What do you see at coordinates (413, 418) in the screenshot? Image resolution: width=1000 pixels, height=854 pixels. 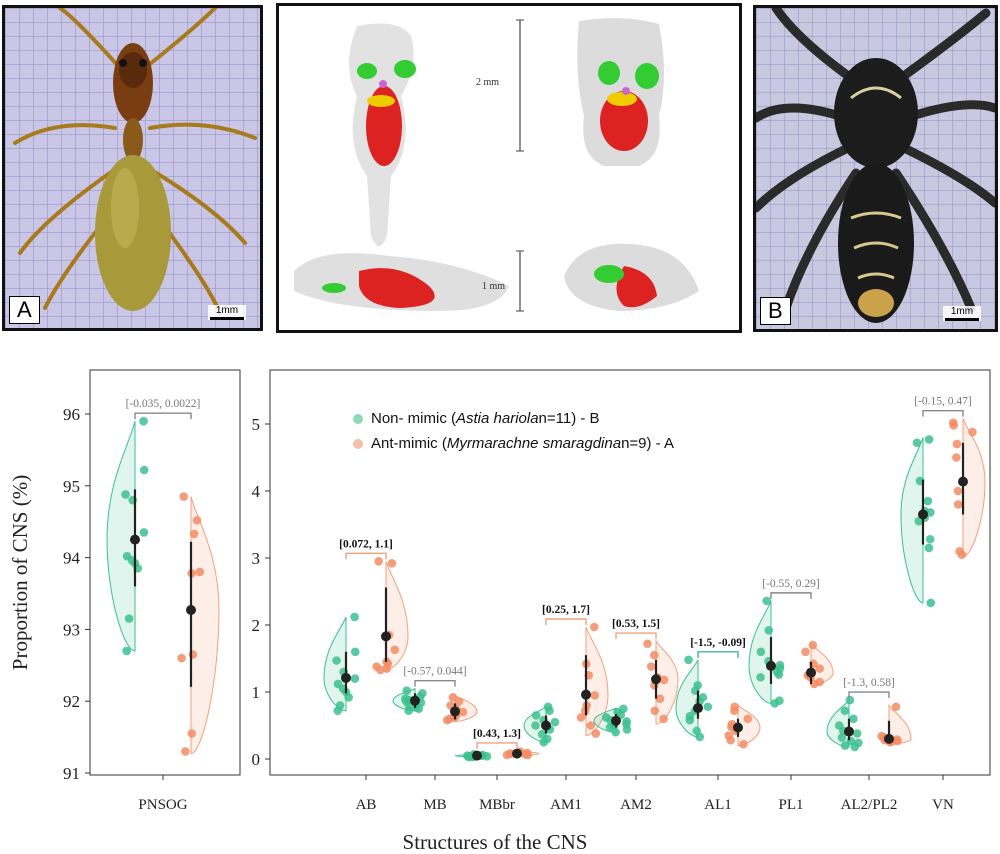 I see `legend-label-nonmimic-prefix: Non- mimic (` at bounding box center [413, 418].